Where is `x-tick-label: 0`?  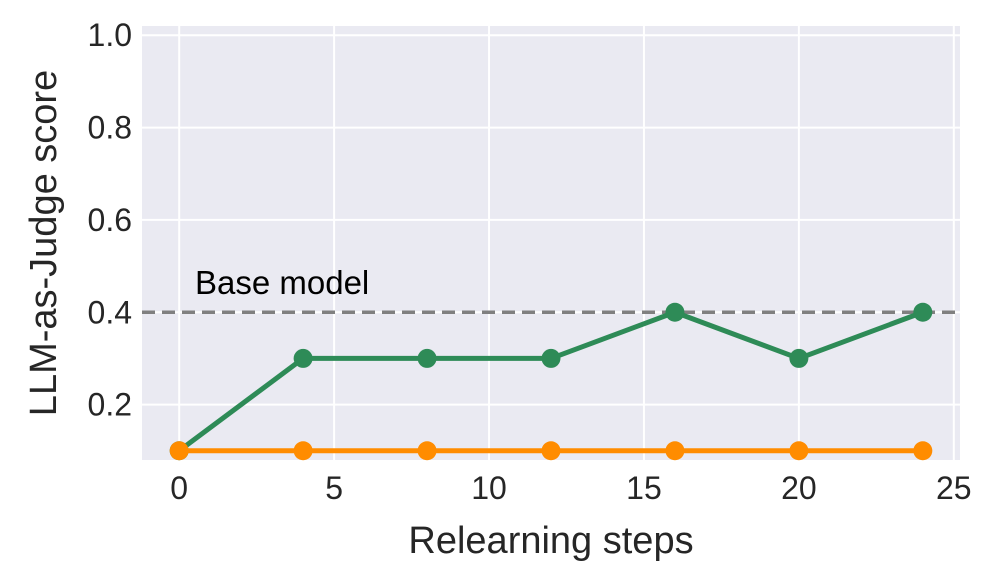 x-tick-label: 0 is located at coordinates (179, 488).